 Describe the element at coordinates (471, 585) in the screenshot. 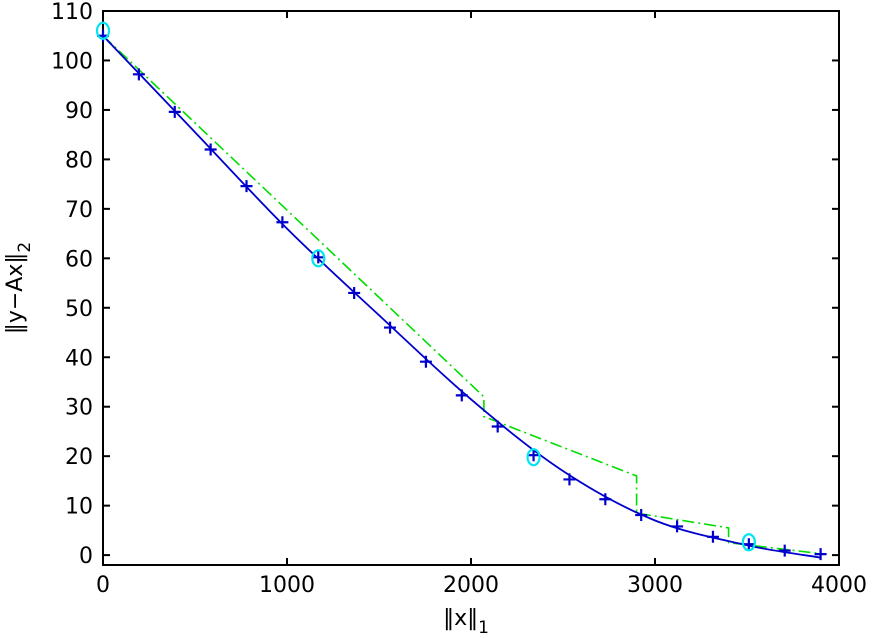

I see `x-tick-label: 2000` at that location.